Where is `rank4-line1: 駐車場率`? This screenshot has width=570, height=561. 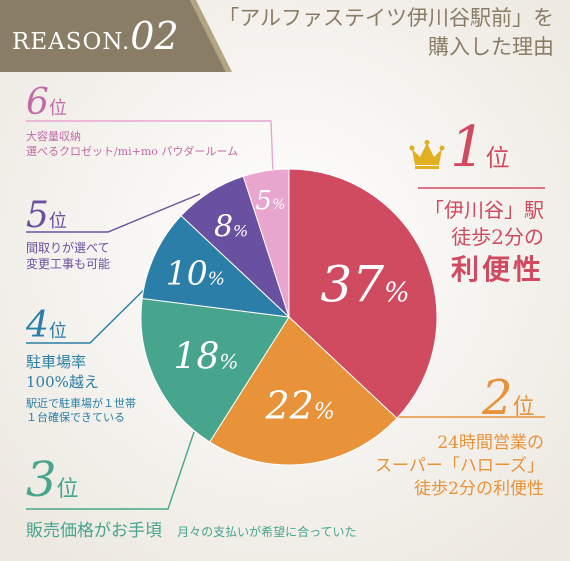
rank4-line1: 駐車場率 is located at coordinates (56, 362).